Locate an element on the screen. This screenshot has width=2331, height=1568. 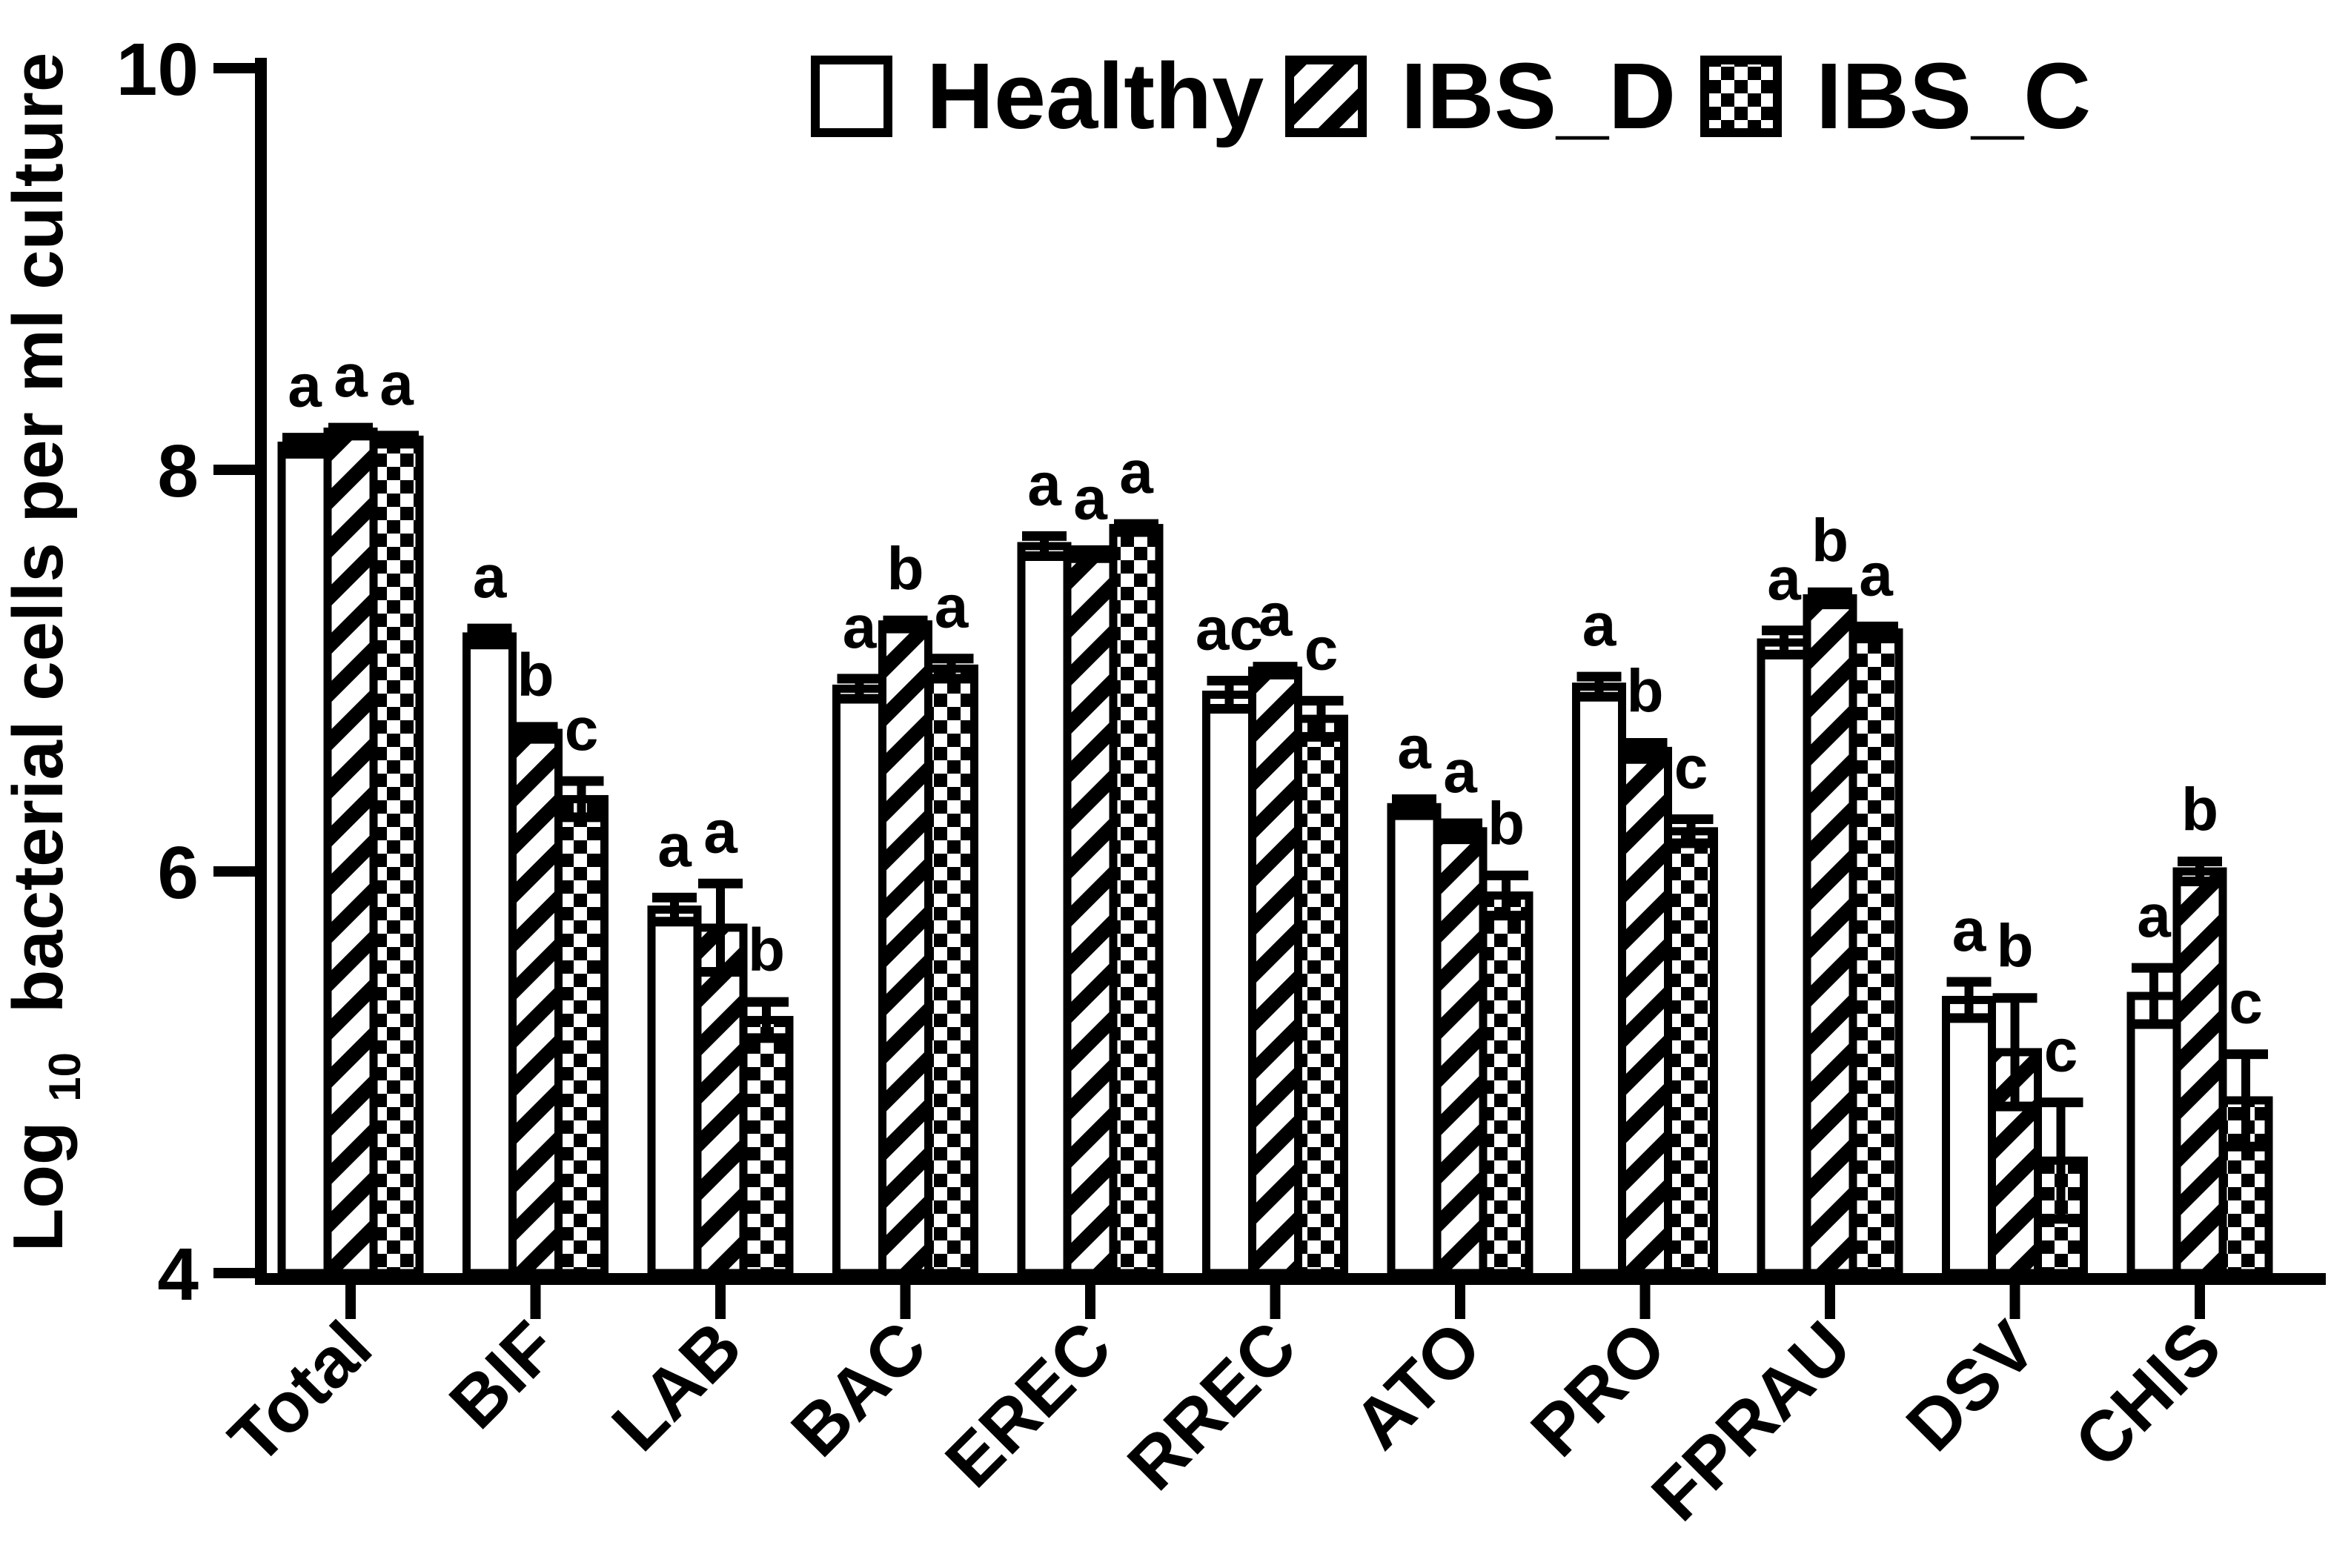
sig-label-EREC-IBS_C: a is located at coordinates (1136, 472).